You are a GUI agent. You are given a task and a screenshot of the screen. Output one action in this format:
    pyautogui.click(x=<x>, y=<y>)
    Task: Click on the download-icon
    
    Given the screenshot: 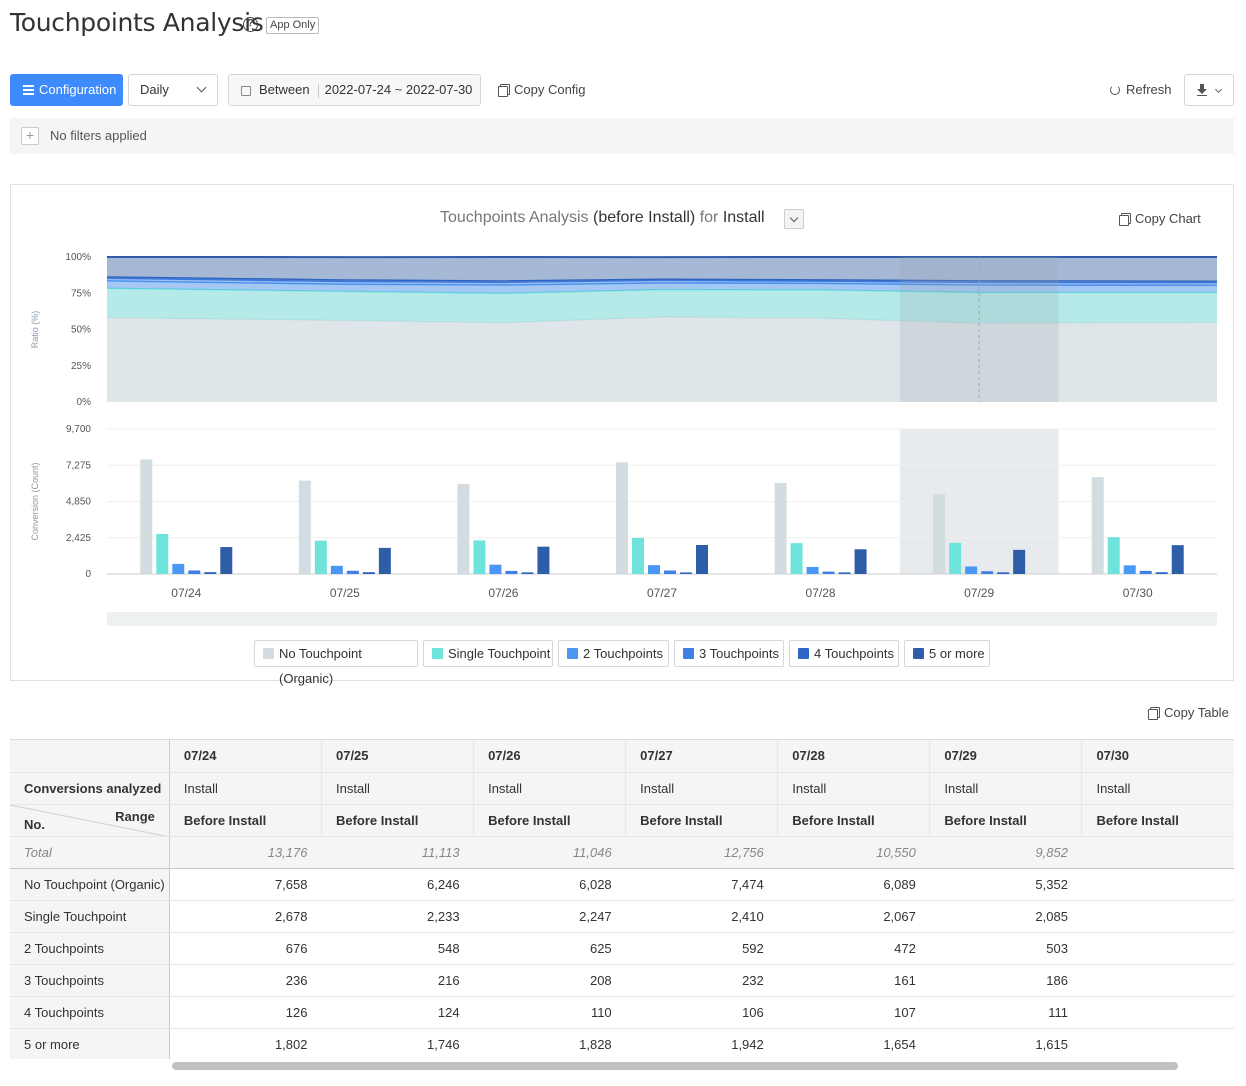 What is the action you would take?
    pyautogui.click(x=1202, y=90)
    